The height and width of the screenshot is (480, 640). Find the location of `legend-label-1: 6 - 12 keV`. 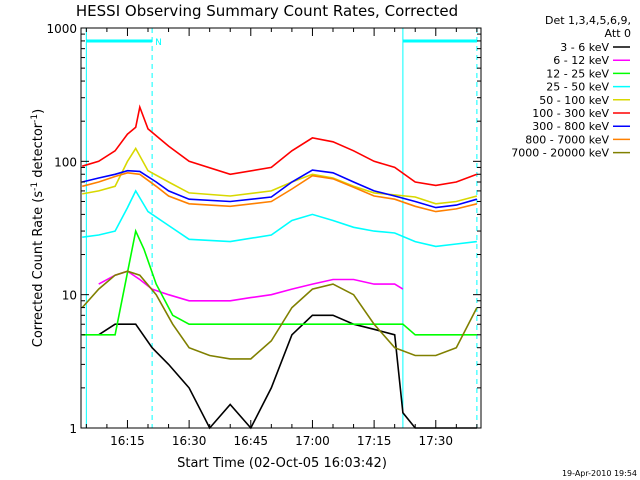

legend-label-1: 6 - 12 keV is located at coordinates (581, 60).